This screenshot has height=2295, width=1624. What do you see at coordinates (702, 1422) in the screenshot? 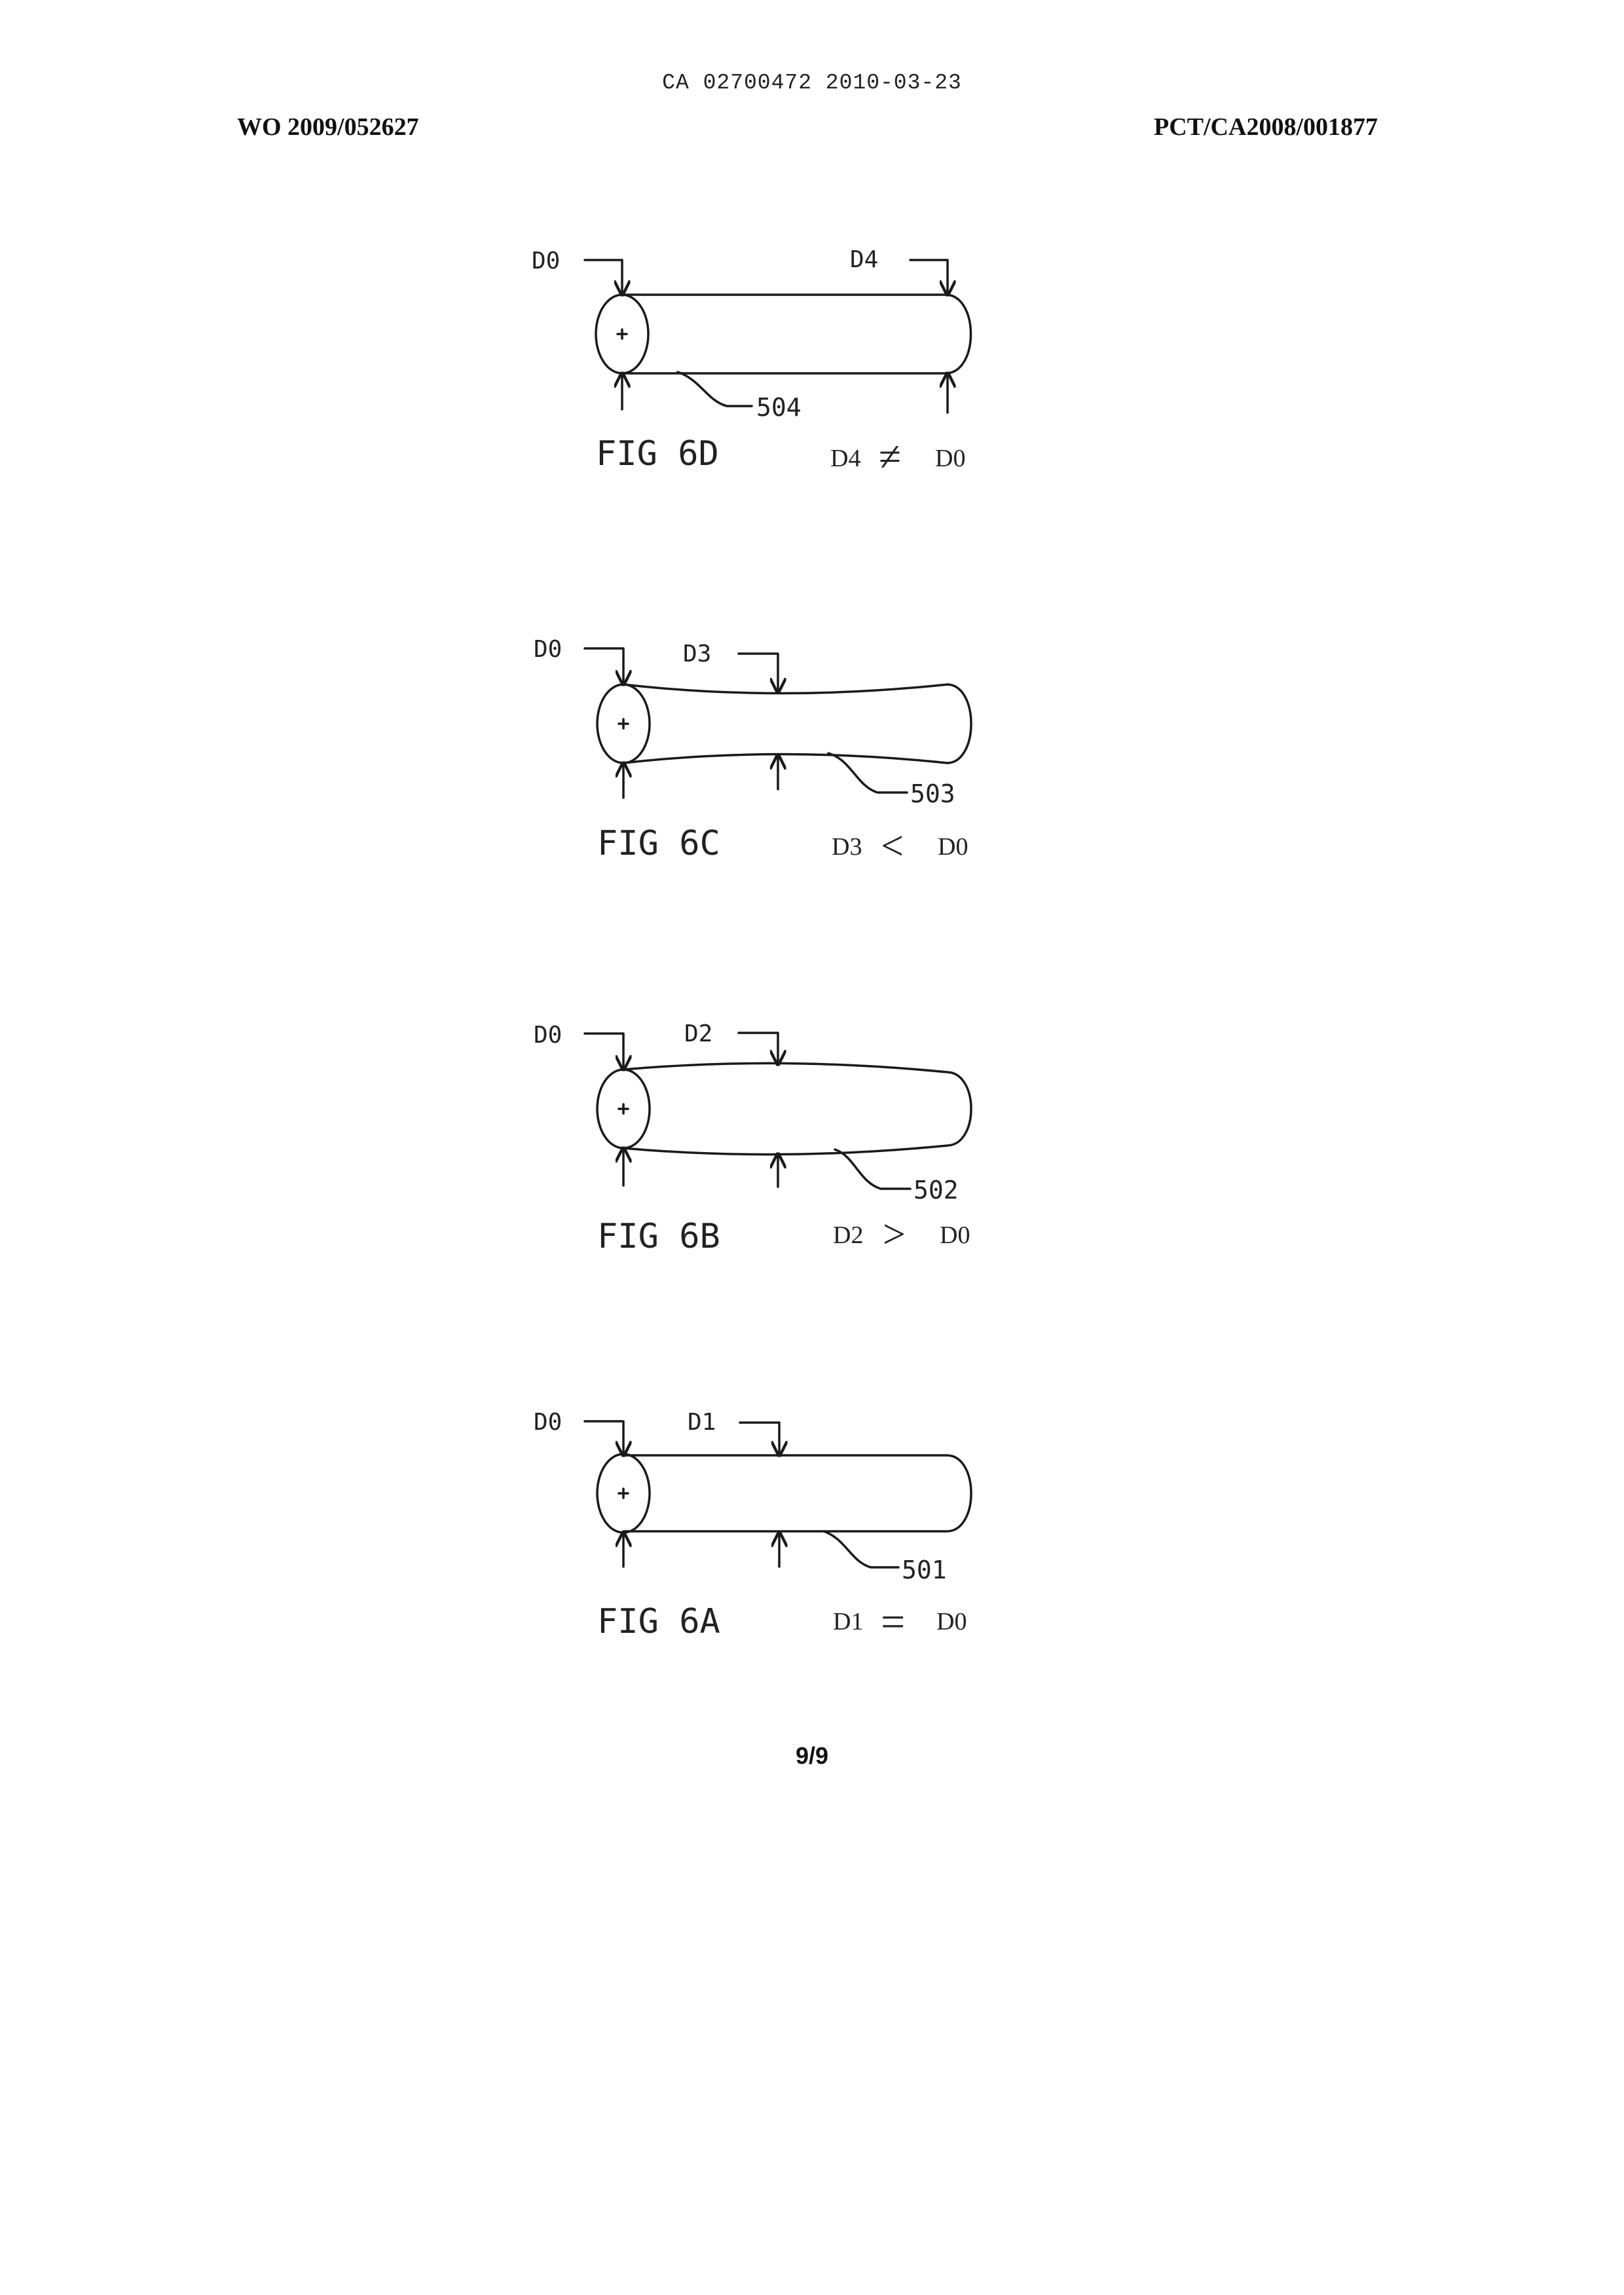
I see `label-d1: D1` at bounding box center [702, 1422].